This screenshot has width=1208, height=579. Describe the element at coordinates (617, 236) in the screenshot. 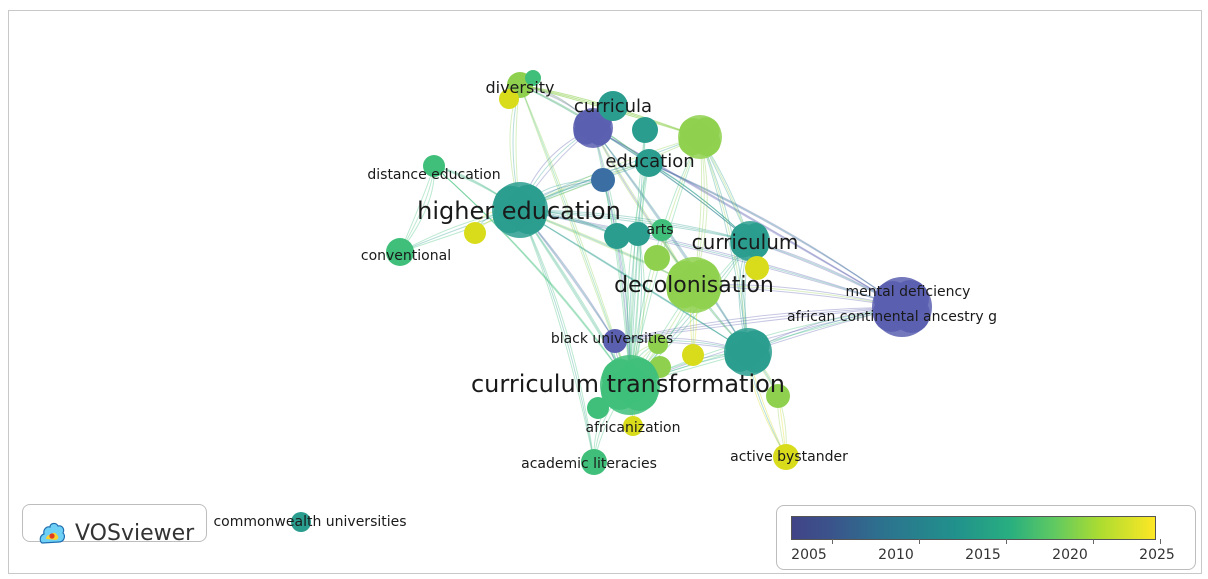

I see `node-arts1` at that location.